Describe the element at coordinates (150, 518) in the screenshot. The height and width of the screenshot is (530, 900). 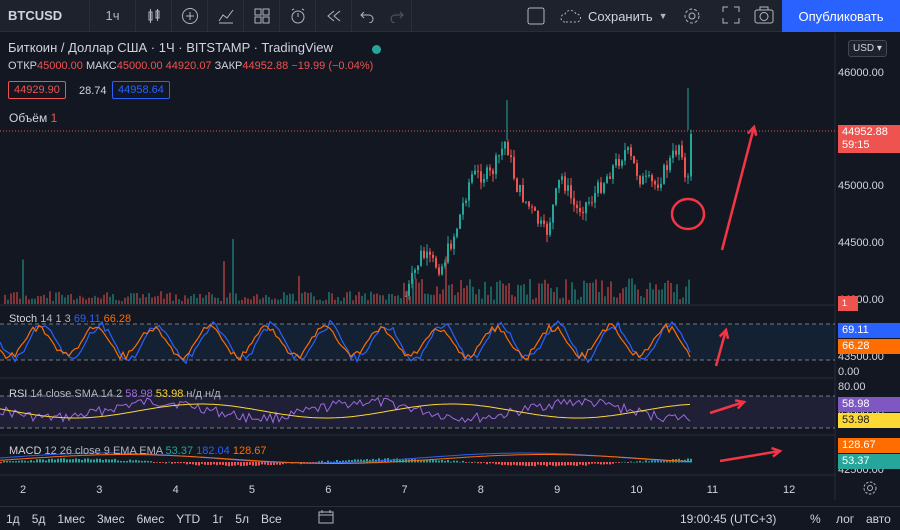
I see `range-button: 6мес` at that location.